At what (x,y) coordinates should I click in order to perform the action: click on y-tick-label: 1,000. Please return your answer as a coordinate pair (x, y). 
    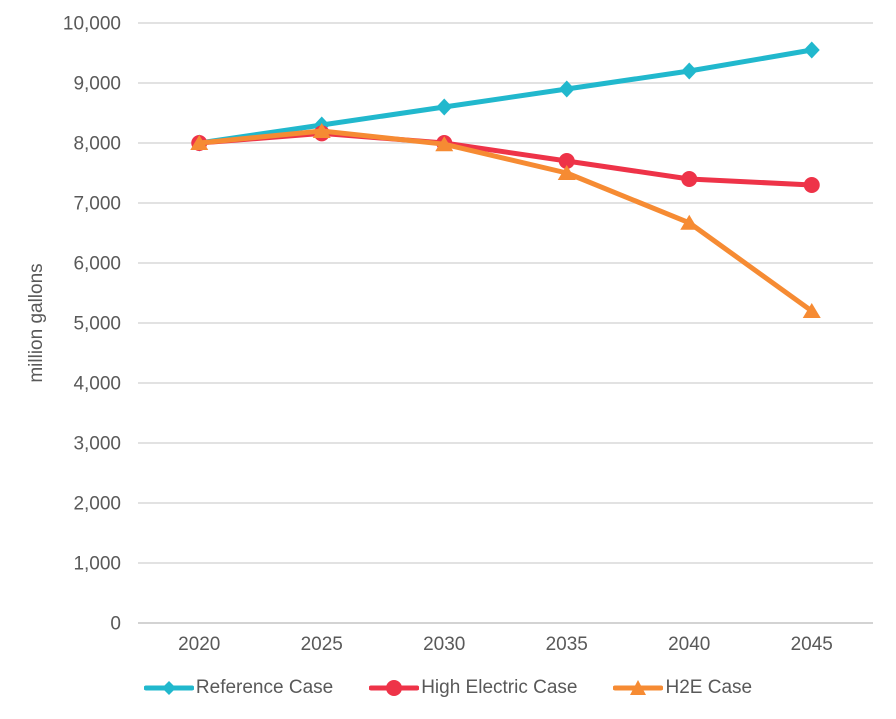
    Looking at the image, I should click on (97, 564).